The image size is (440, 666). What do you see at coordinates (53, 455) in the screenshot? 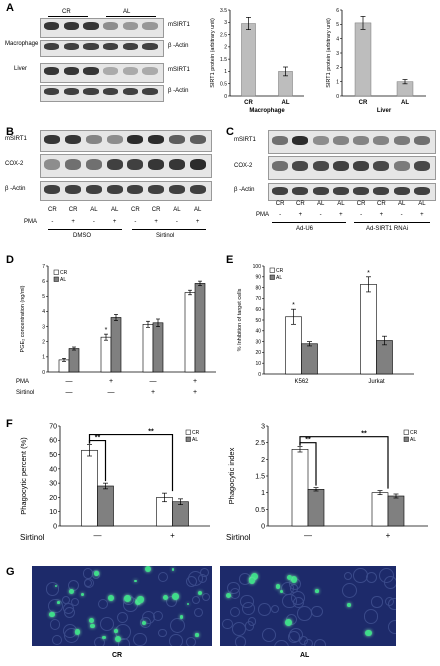
I see `y-tick-label: 50` at bounding box center [53, 455].